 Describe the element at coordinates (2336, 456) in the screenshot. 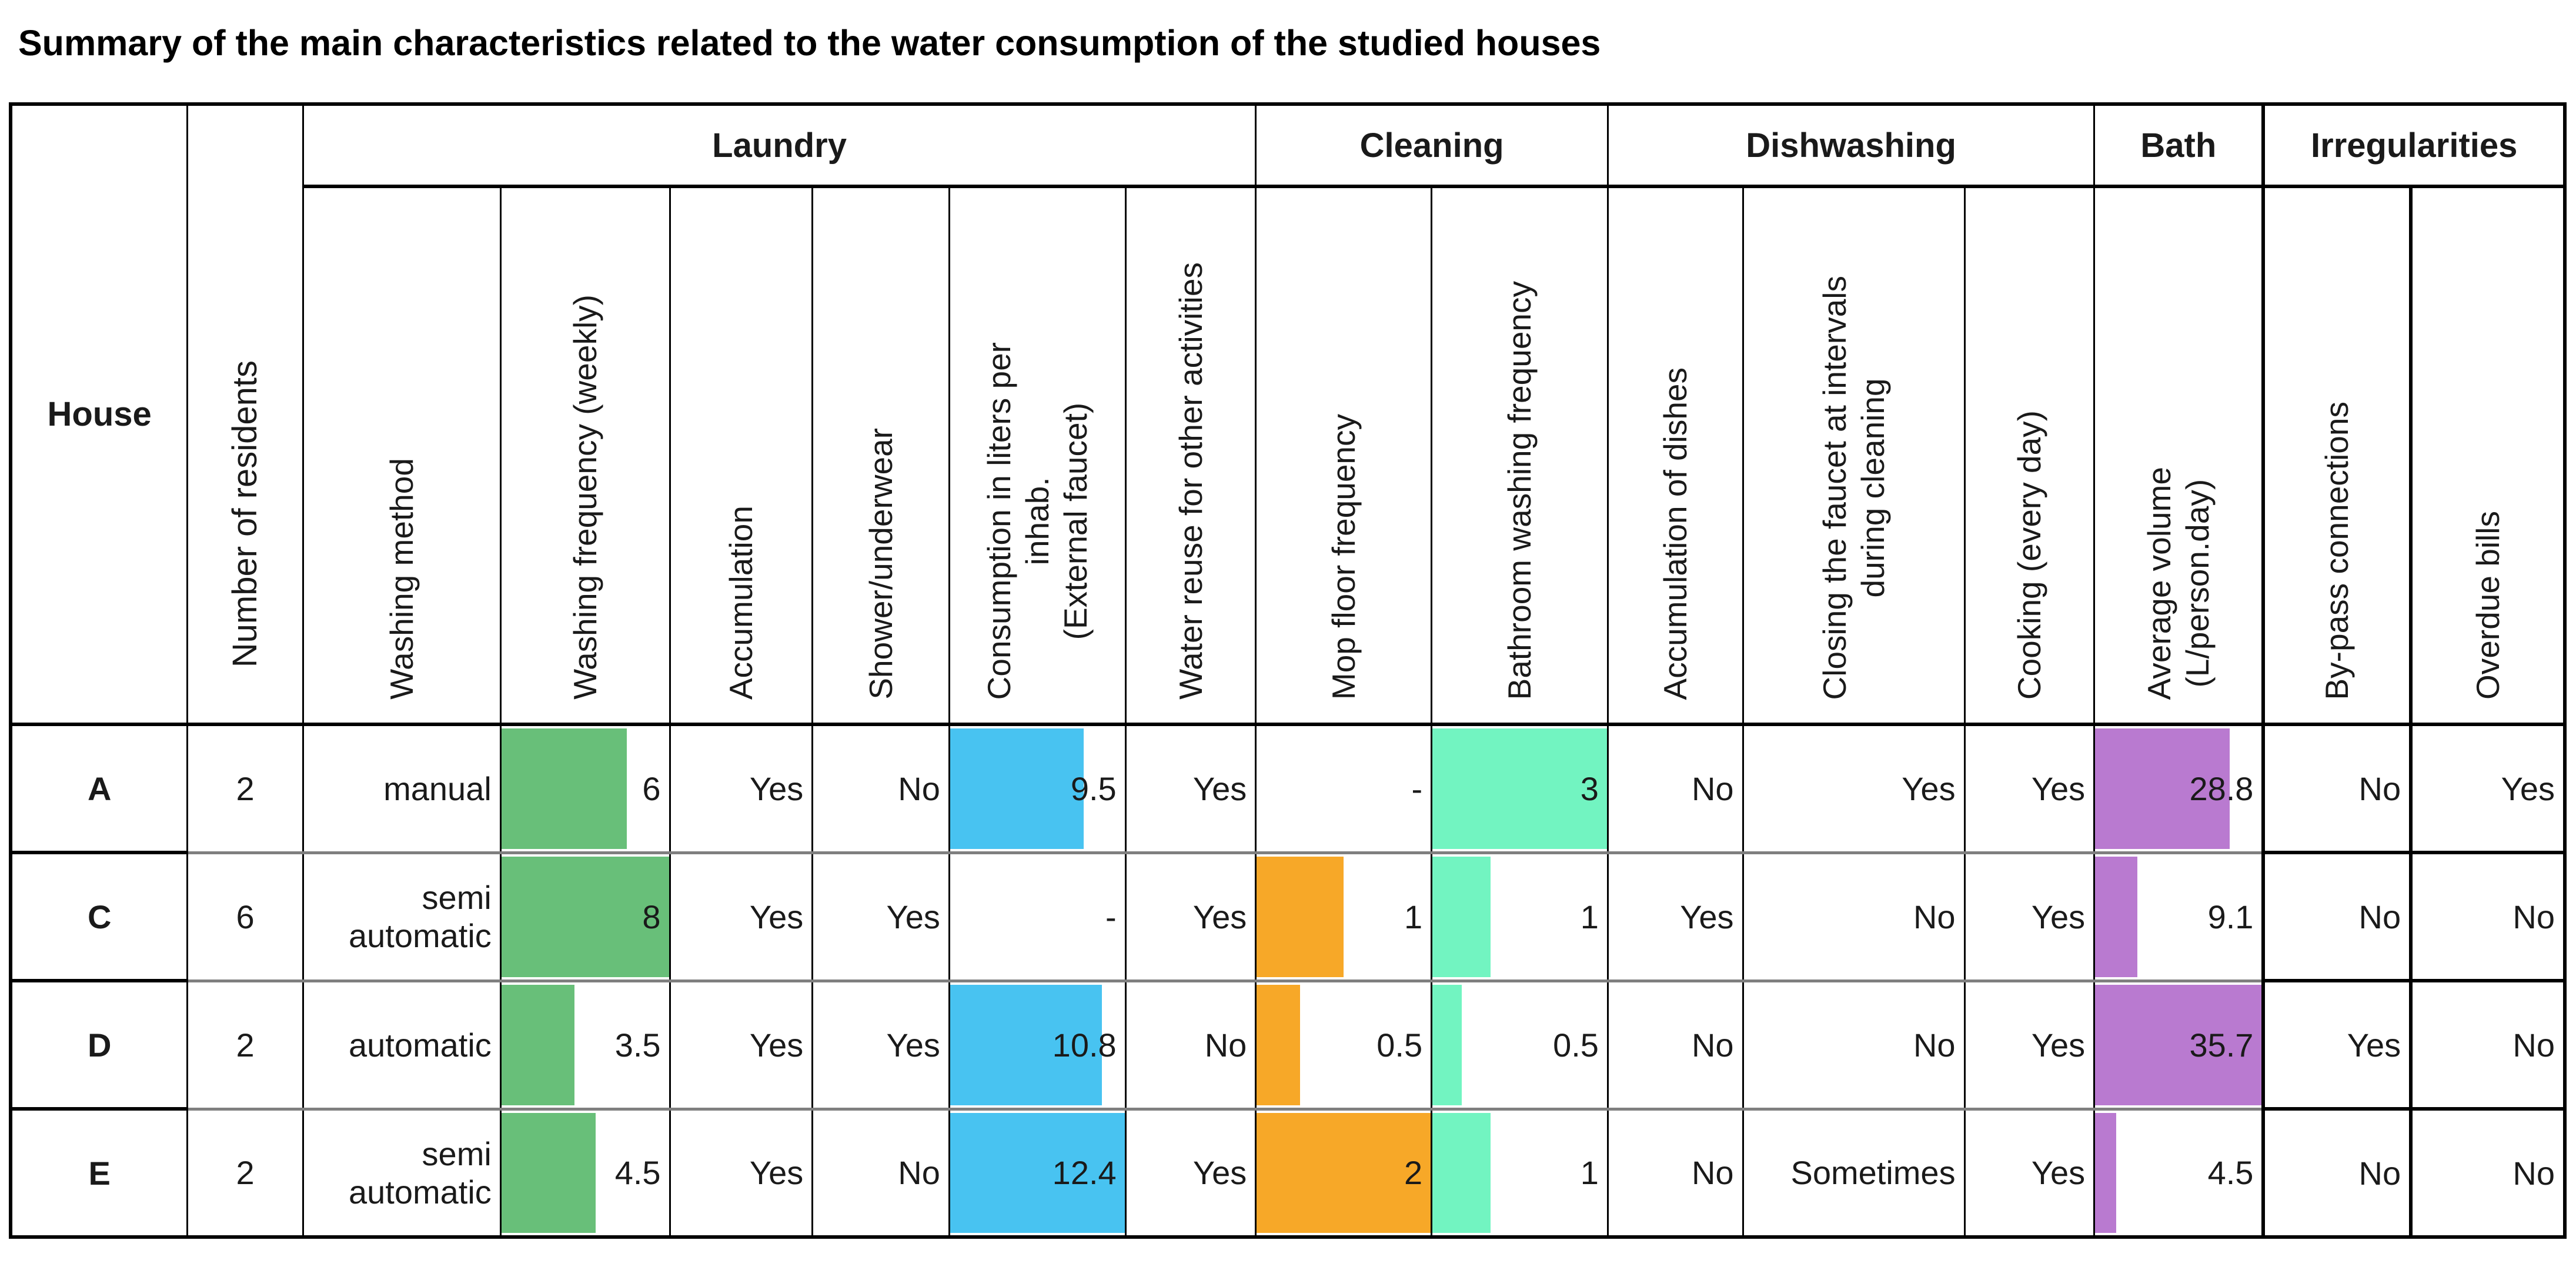

I see `col-header-bypass-connections: By-pass connections` at that location.